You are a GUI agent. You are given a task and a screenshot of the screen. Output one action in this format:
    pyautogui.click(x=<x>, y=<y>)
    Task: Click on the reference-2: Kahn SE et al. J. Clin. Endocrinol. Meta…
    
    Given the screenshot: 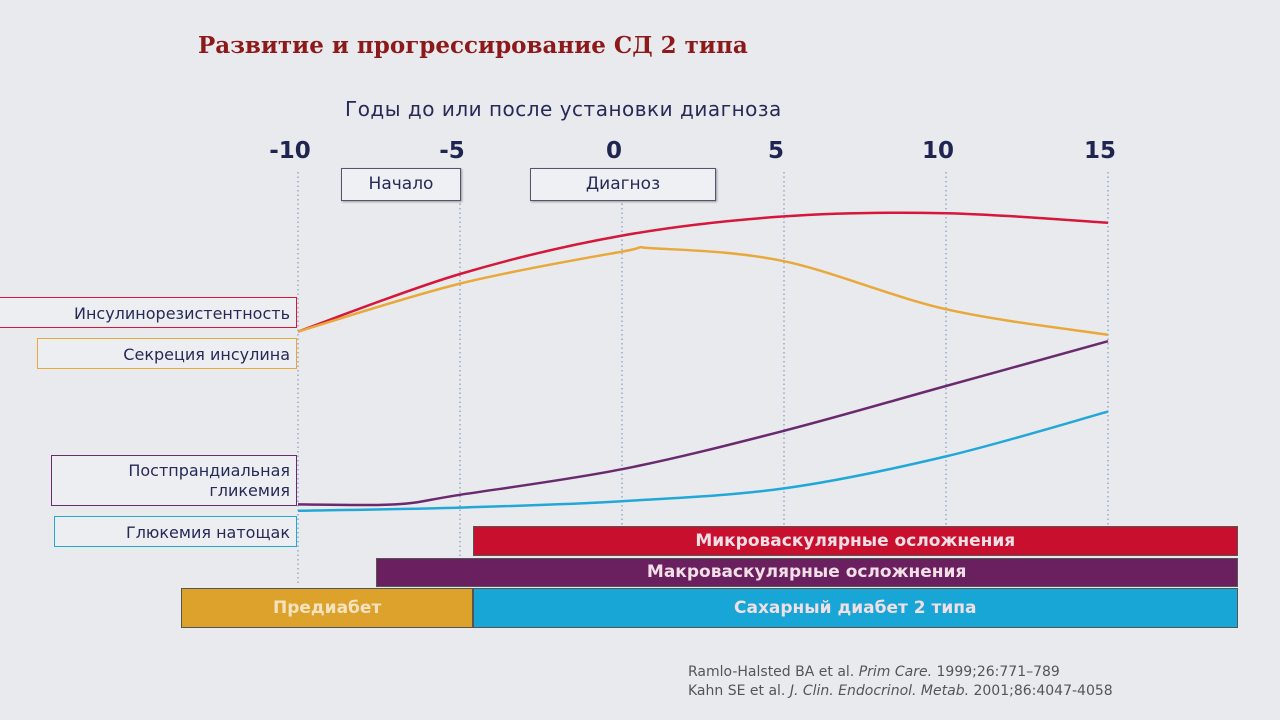 What is the action you would take?
    pyautogui.click(x=900, y=691)
    